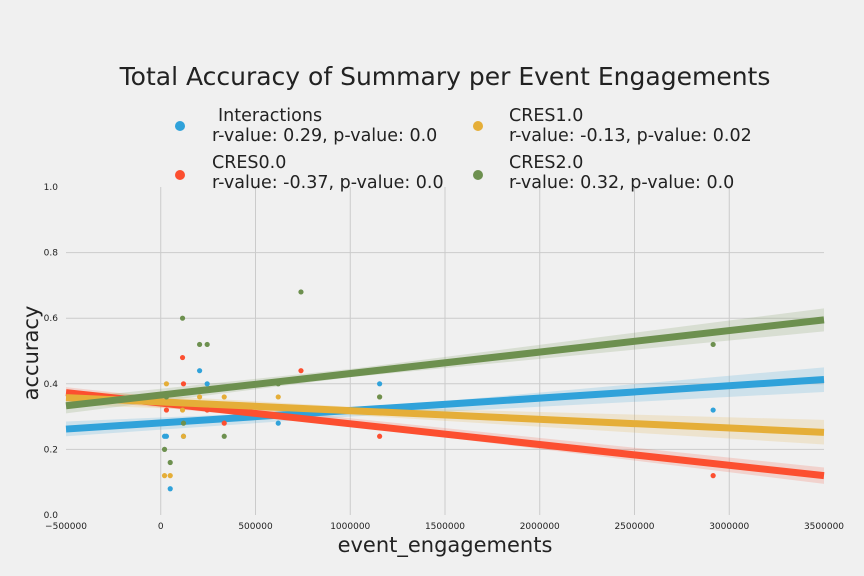  I want to click on x-tick-label: 0, so click(161, 527).